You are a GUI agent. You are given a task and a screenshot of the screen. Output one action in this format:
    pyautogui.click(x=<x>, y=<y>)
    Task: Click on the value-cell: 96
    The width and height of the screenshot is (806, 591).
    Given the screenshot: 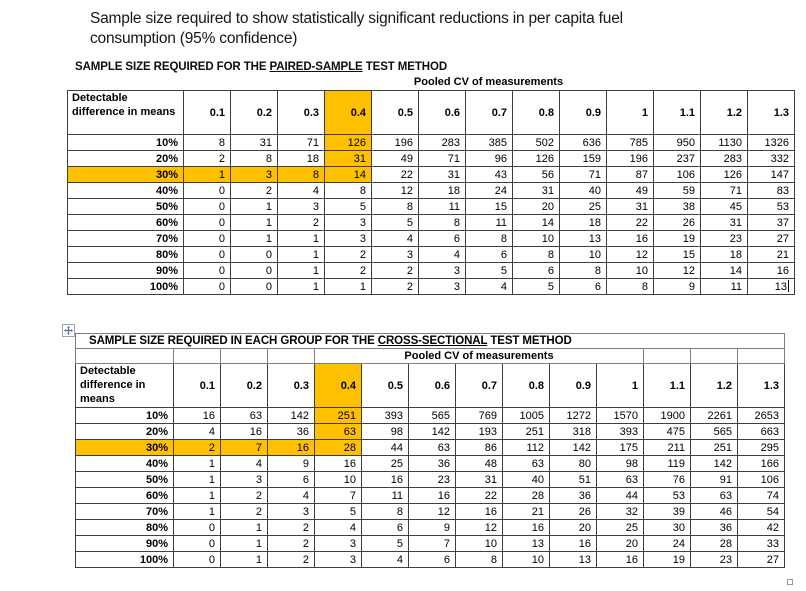 What is the action you would take?
    pyautogui.click(x=489, y=158)
    